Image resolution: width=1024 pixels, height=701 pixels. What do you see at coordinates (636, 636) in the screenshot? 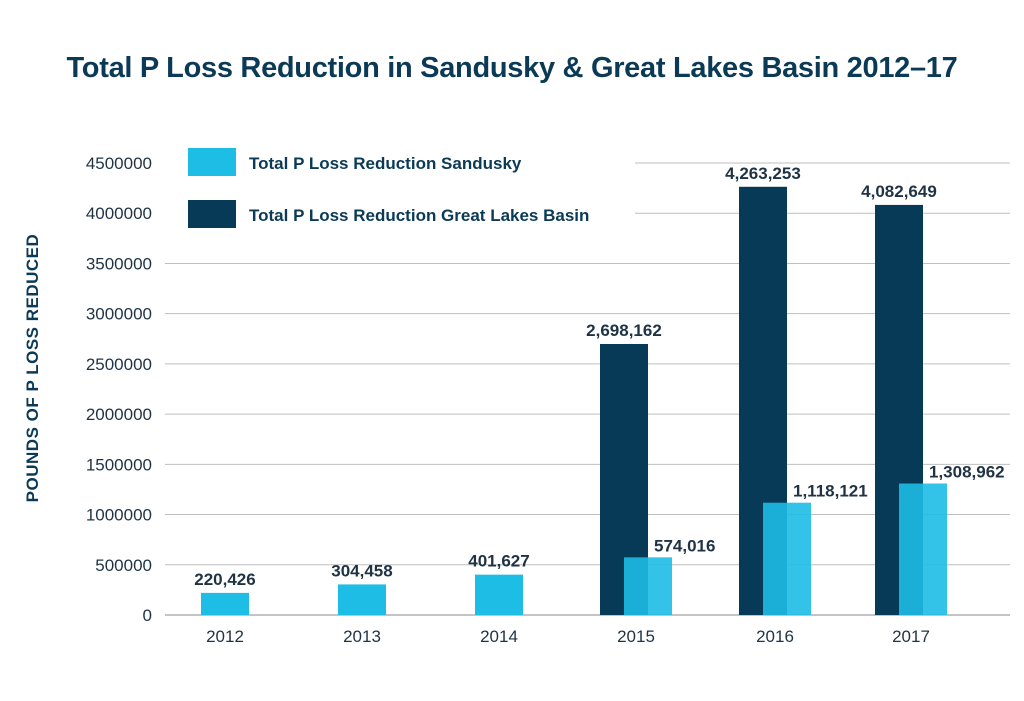
I see `x-tick-label: 2015` at bounding box center [636, 636].